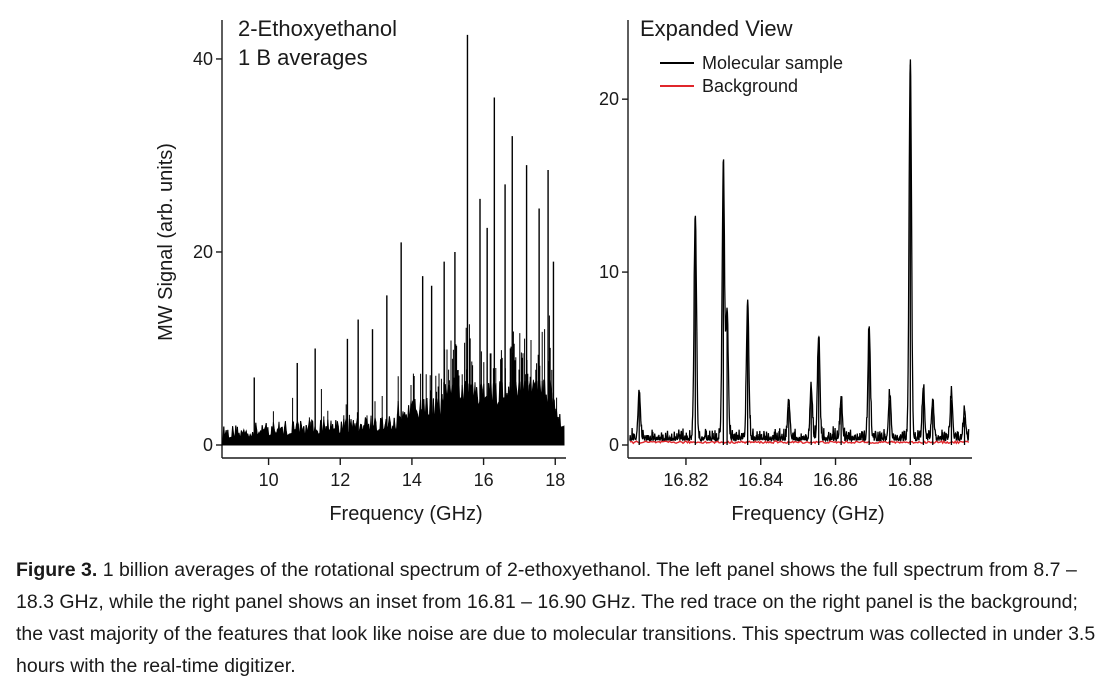 The image size is (1110, 686). Describe the element at coordinates (269, 480) in the screenshot. I see `x-tick-label: 10` at that location.